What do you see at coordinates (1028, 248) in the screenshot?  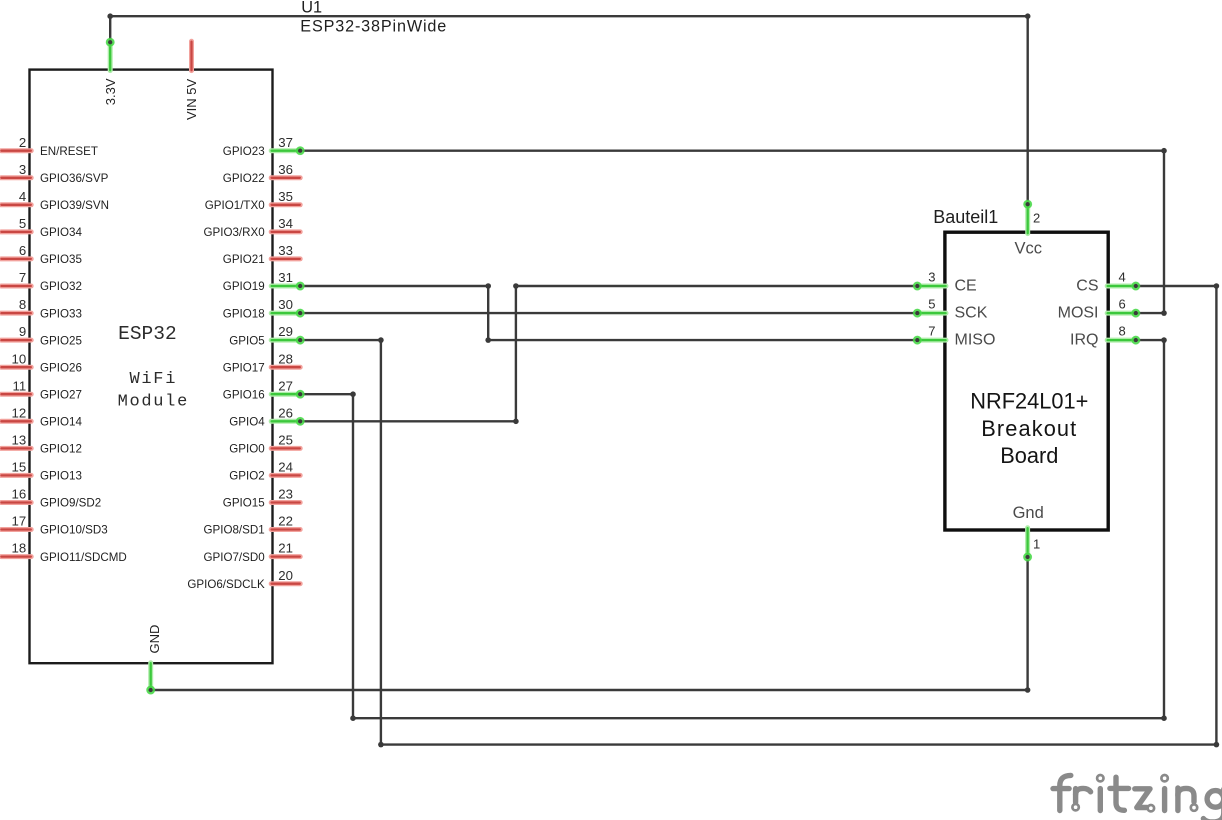 I see `svg-text: Vcc` at bounding box center [1028, 248].